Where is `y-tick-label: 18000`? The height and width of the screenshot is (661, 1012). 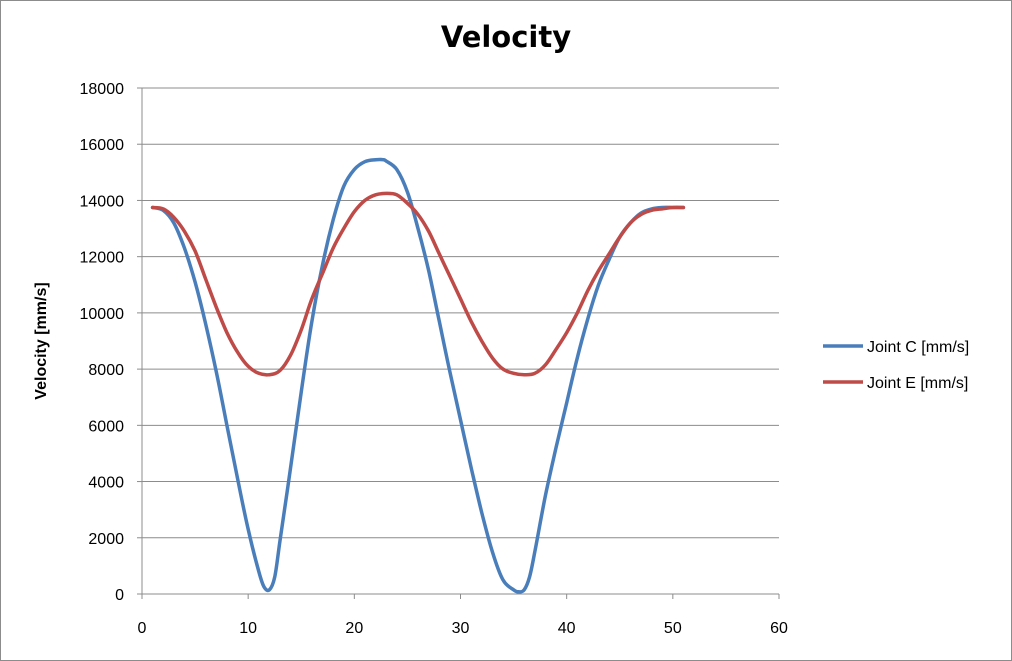 y-tick-label: 18000 is located at coordinates (102, 89).